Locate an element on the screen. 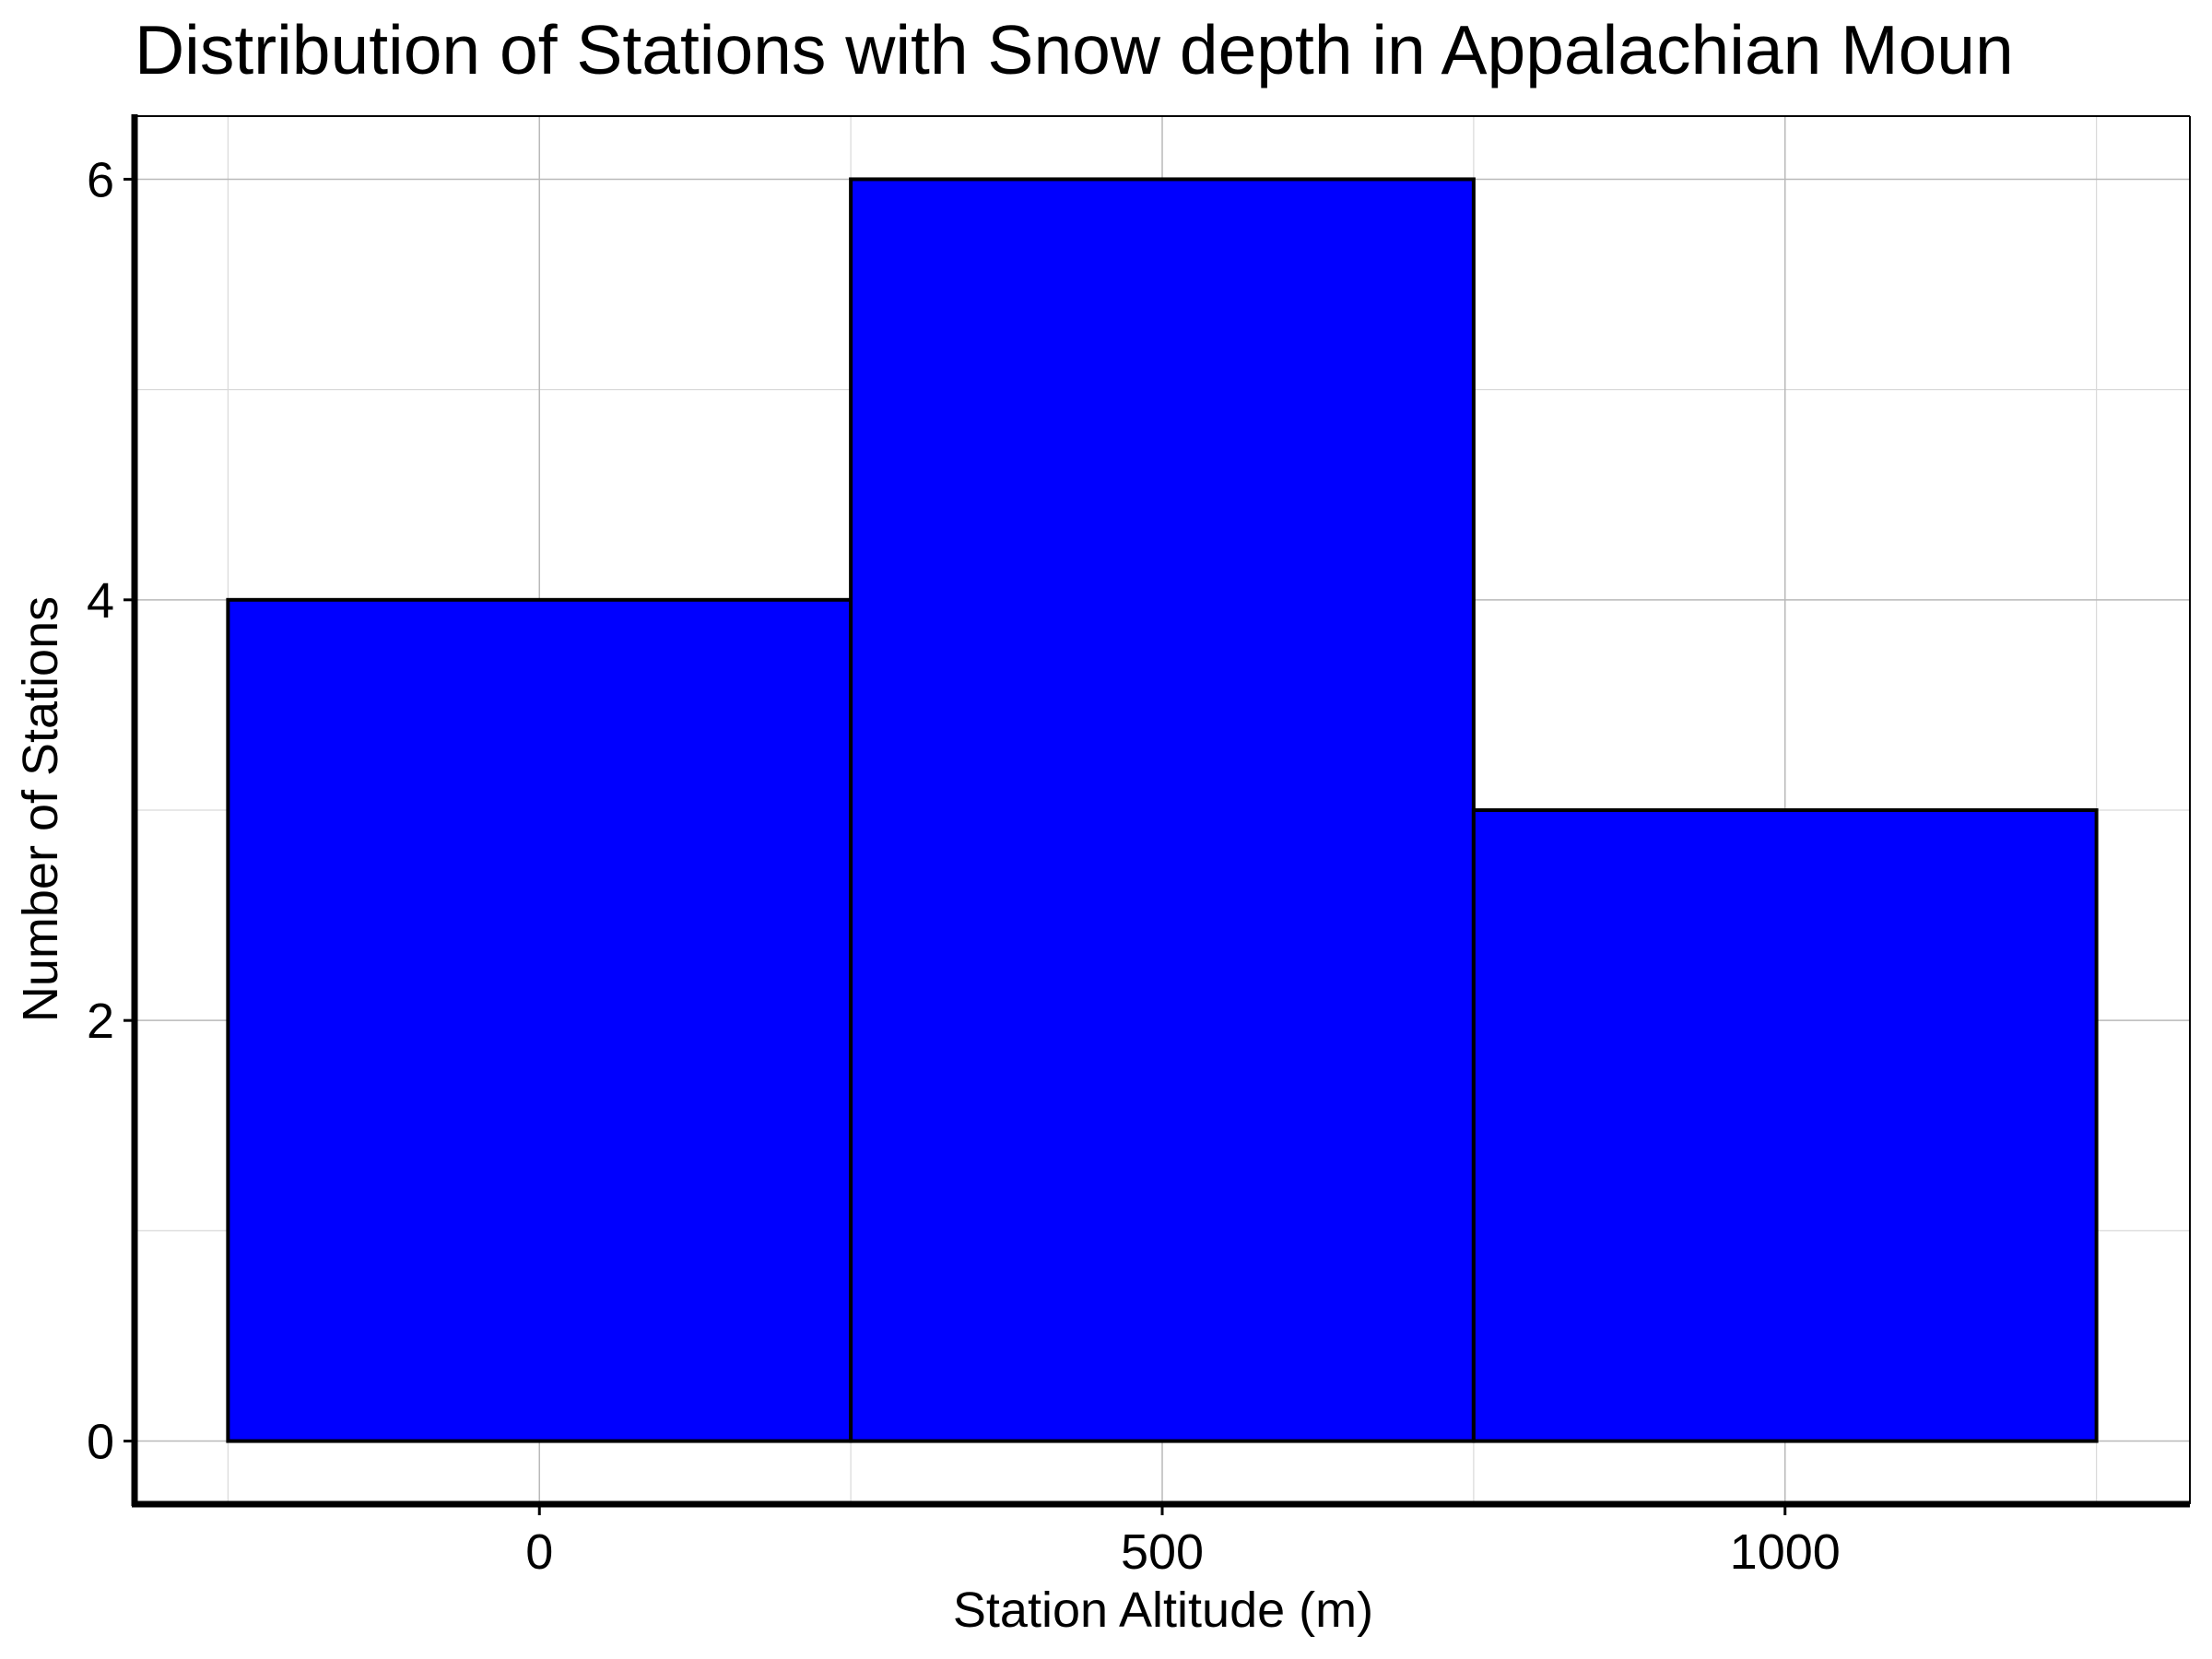 This screenshot has height=1659, width=2212. y-tick-label: 6 is located at coordinates (100, 179).